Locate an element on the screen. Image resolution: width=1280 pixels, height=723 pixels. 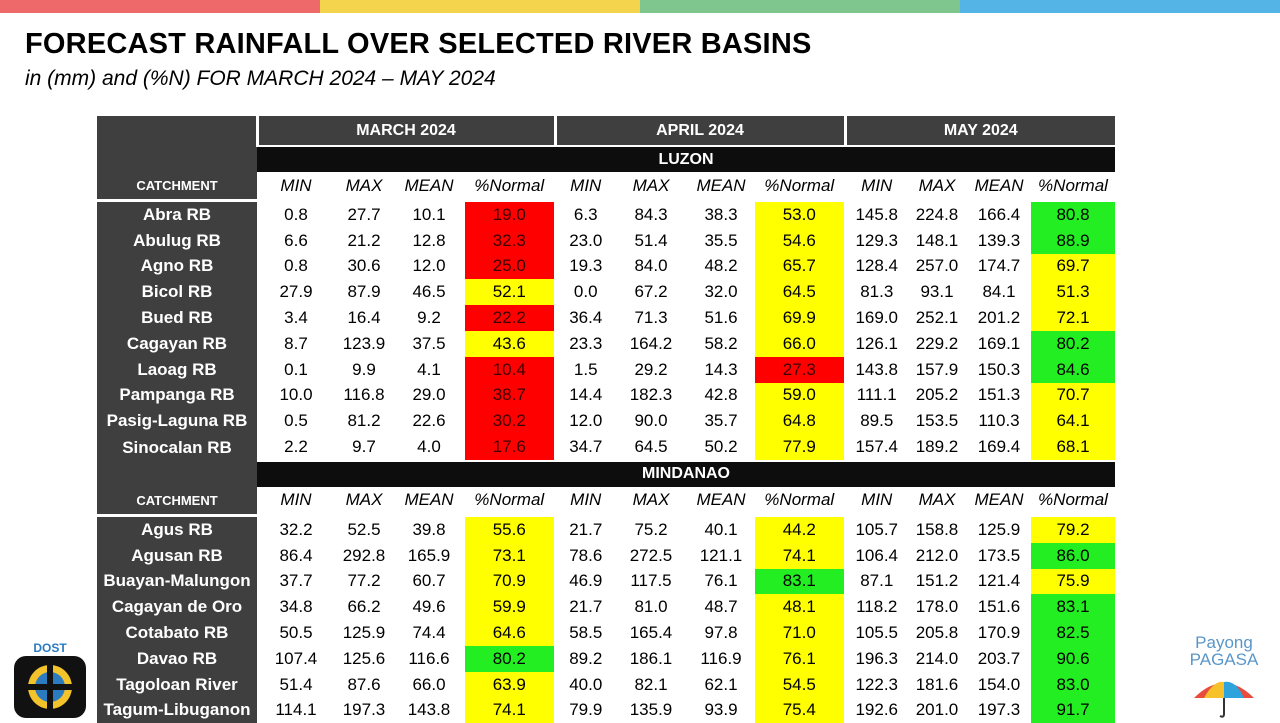
min-value: 36.4 is located at coordinates (584, 318).